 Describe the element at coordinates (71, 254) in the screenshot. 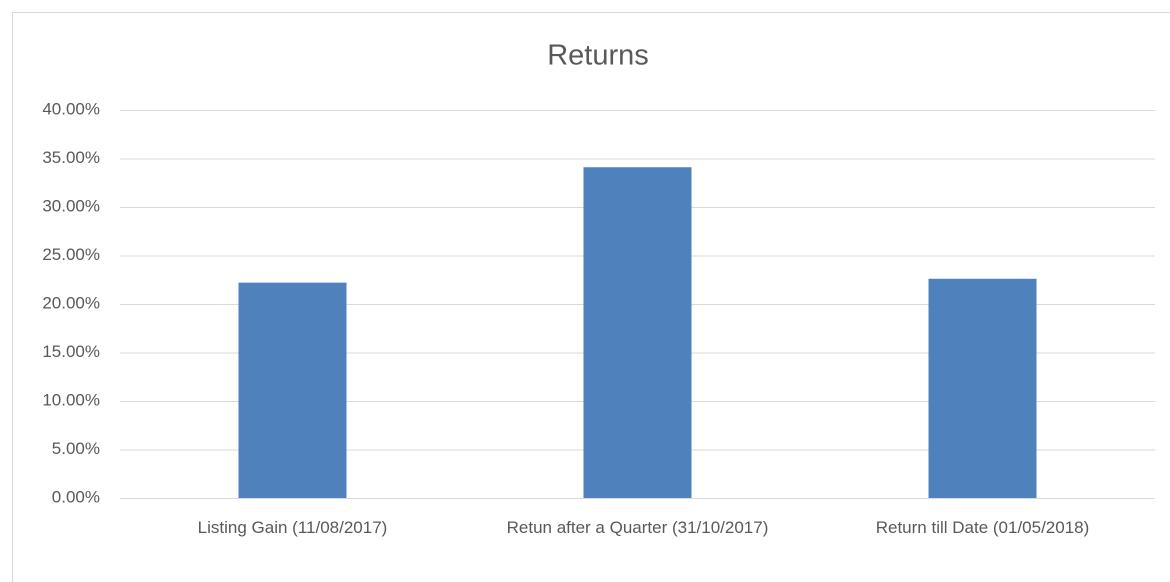

I see `y-tick-label: 25.00%` at that location.